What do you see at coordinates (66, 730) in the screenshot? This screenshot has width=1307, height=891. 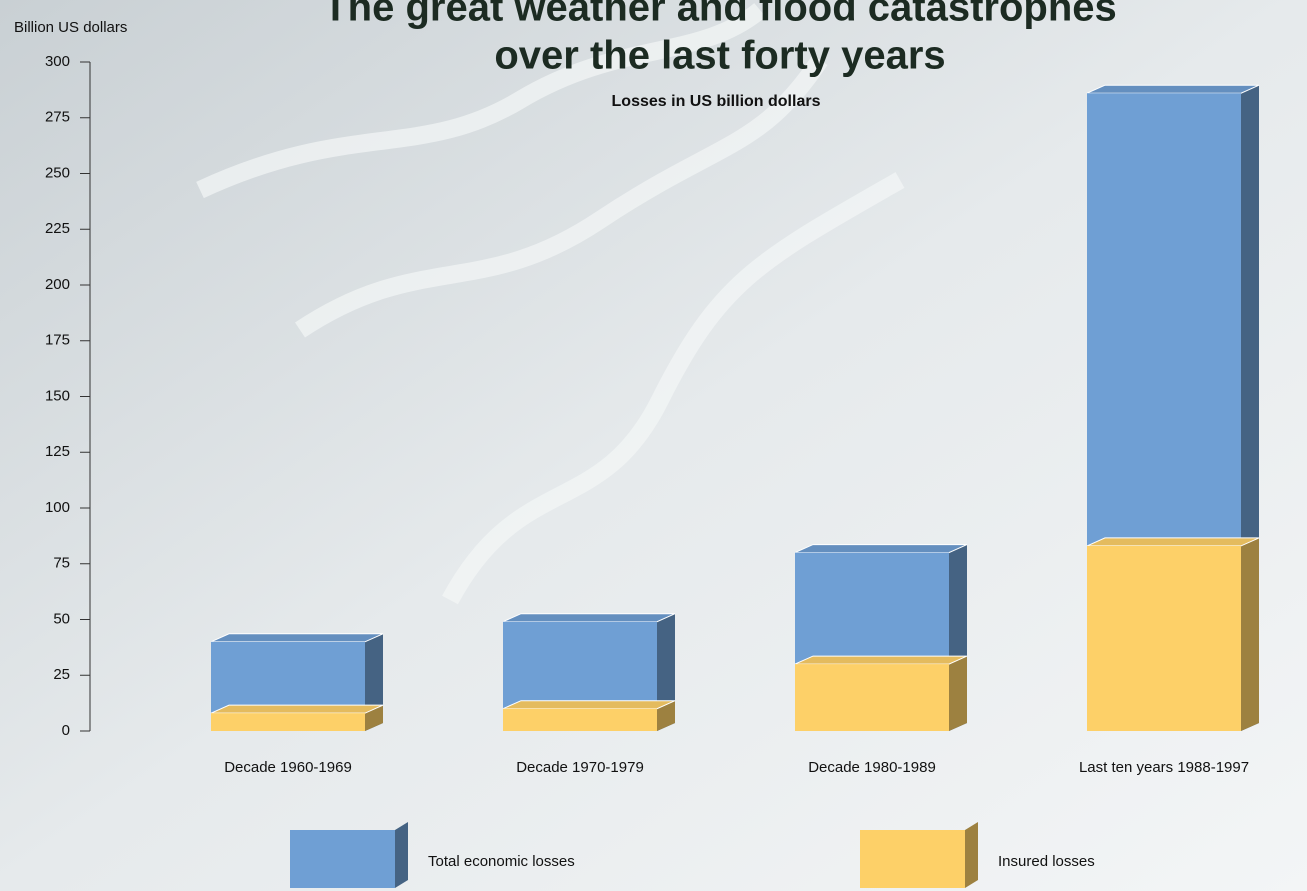 I see `y-tick-label: 0` at bounding box center [66, 730].